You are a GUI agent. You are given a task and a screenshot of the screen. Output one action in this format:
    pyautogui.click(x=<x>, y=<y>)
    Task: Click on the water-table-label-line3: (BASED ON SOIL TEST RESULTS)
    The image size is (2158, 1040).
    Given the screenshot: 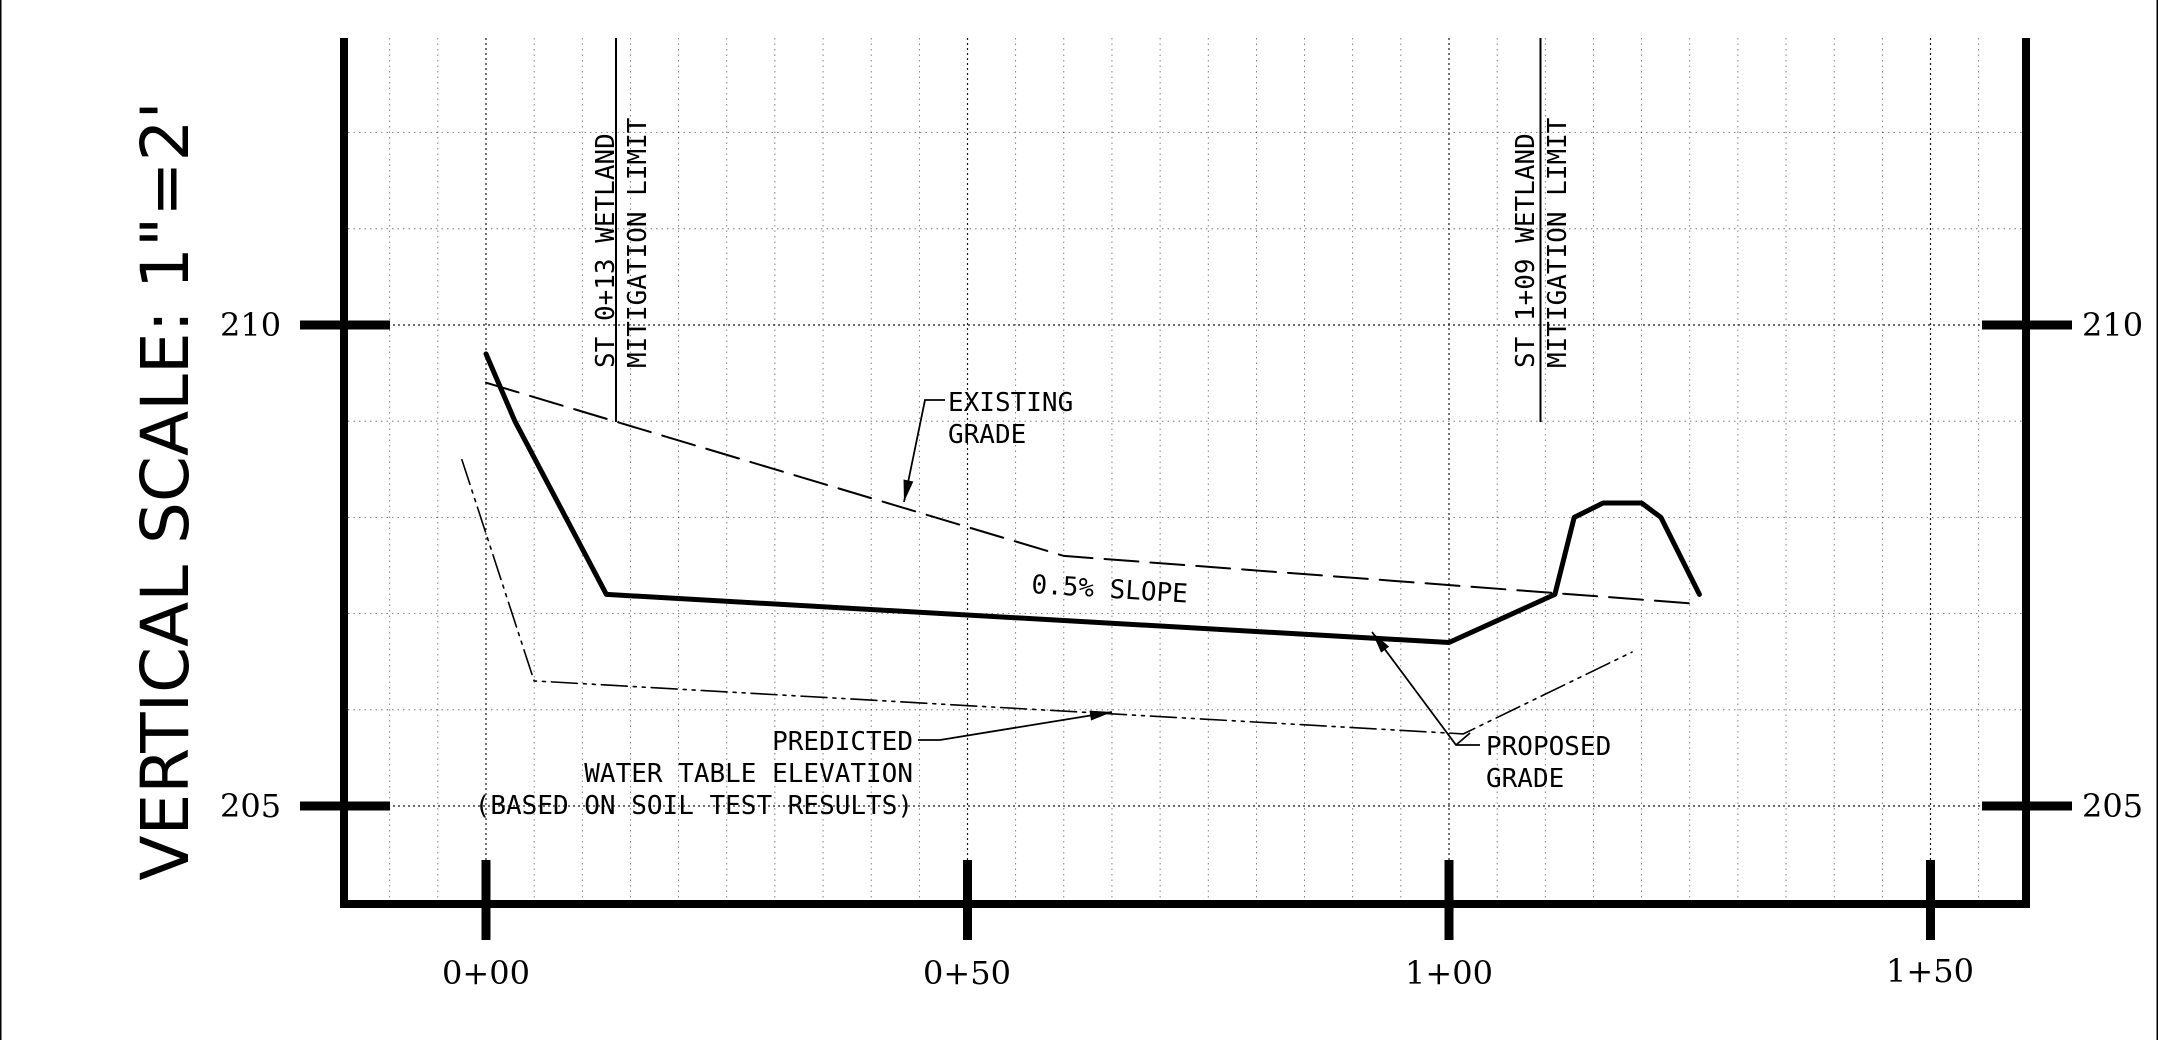 What is the action you would take?
    pyautogui.click(x=694, y=806)
    